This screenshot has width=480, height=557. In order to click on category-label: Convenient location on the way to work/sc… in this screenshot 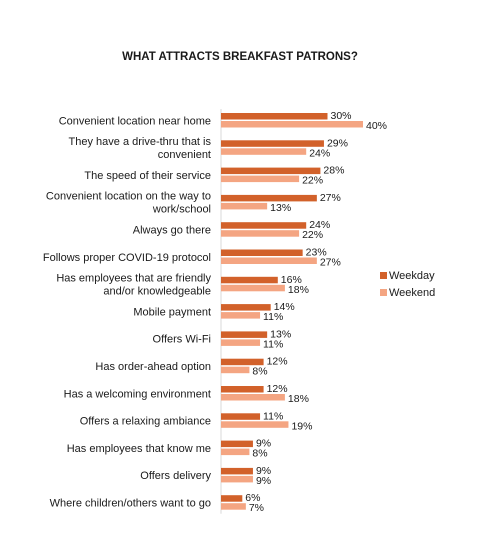, I will do `click(128, 203)`.